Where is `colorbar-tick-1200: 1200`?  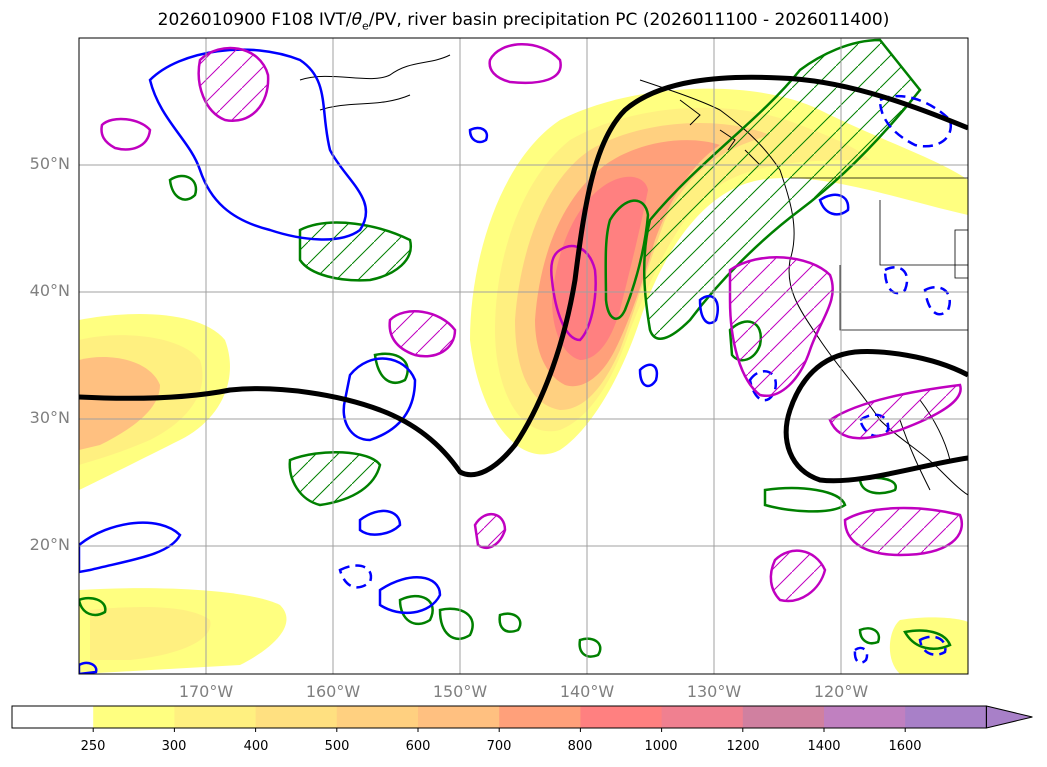 colorbar-tick-1200: 1200 is located at coordinates (743, 746).